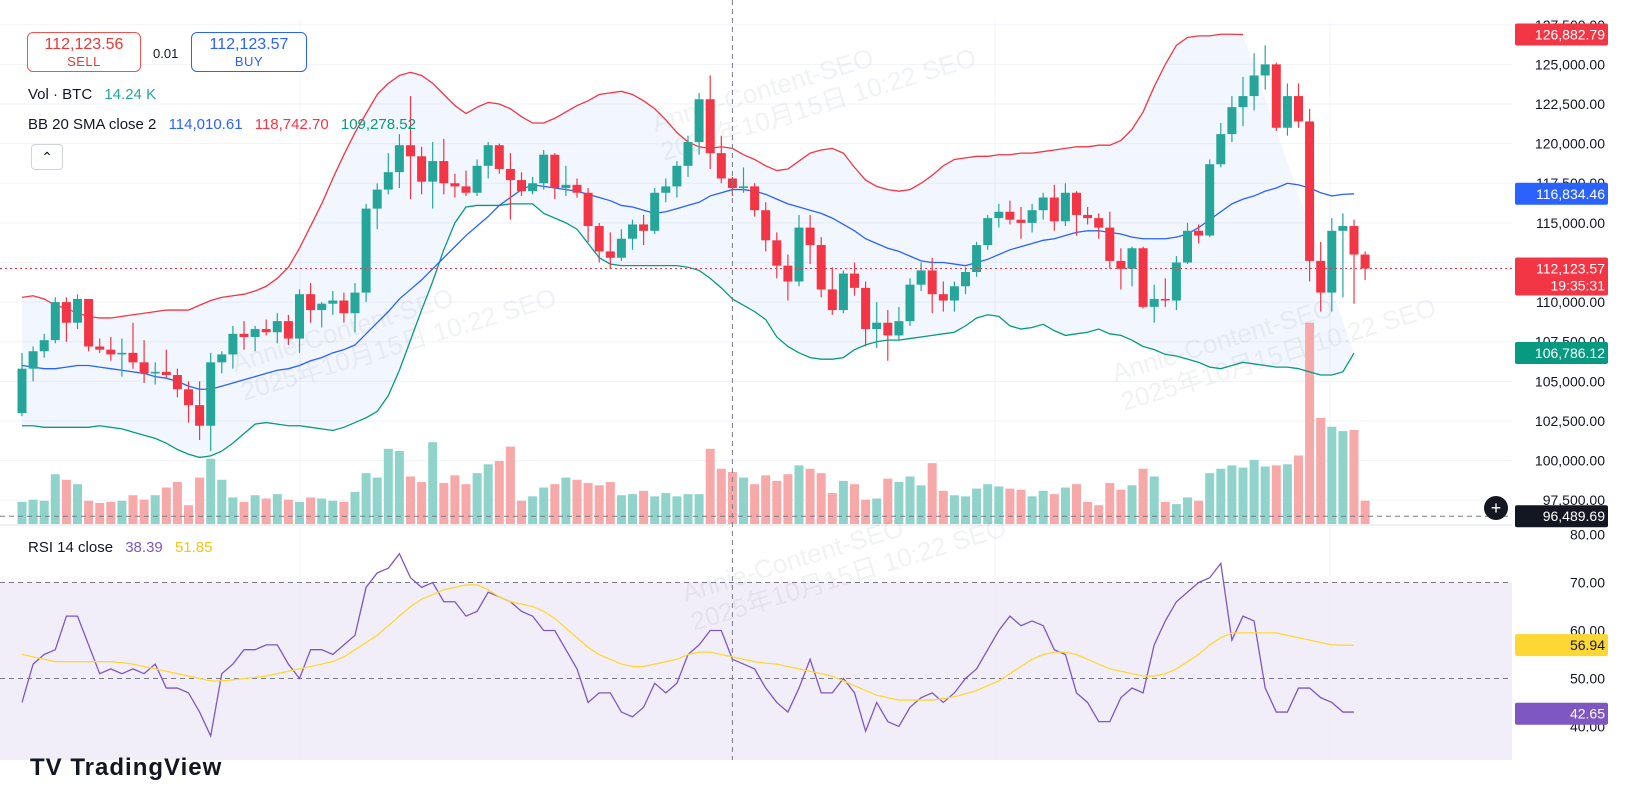 This screenshot has height=788, width=1638. Describe the element at coordinates (193, 547) in the screenshot. I see `rsi-ma-value: 51.85` at that location.